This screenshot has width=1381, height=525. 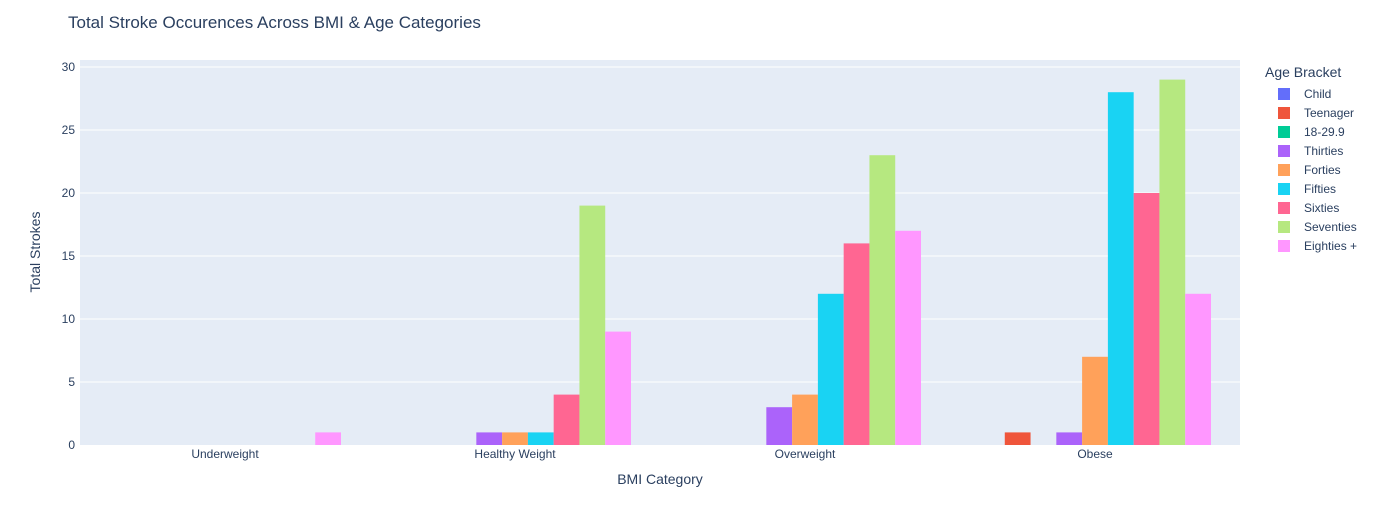 What do you see at coordinates (652, 454) in the screenshot?
I see `x-tick-labels: Underweight Healthy Weight Overweight Obese` at bounding box center [652, 454].